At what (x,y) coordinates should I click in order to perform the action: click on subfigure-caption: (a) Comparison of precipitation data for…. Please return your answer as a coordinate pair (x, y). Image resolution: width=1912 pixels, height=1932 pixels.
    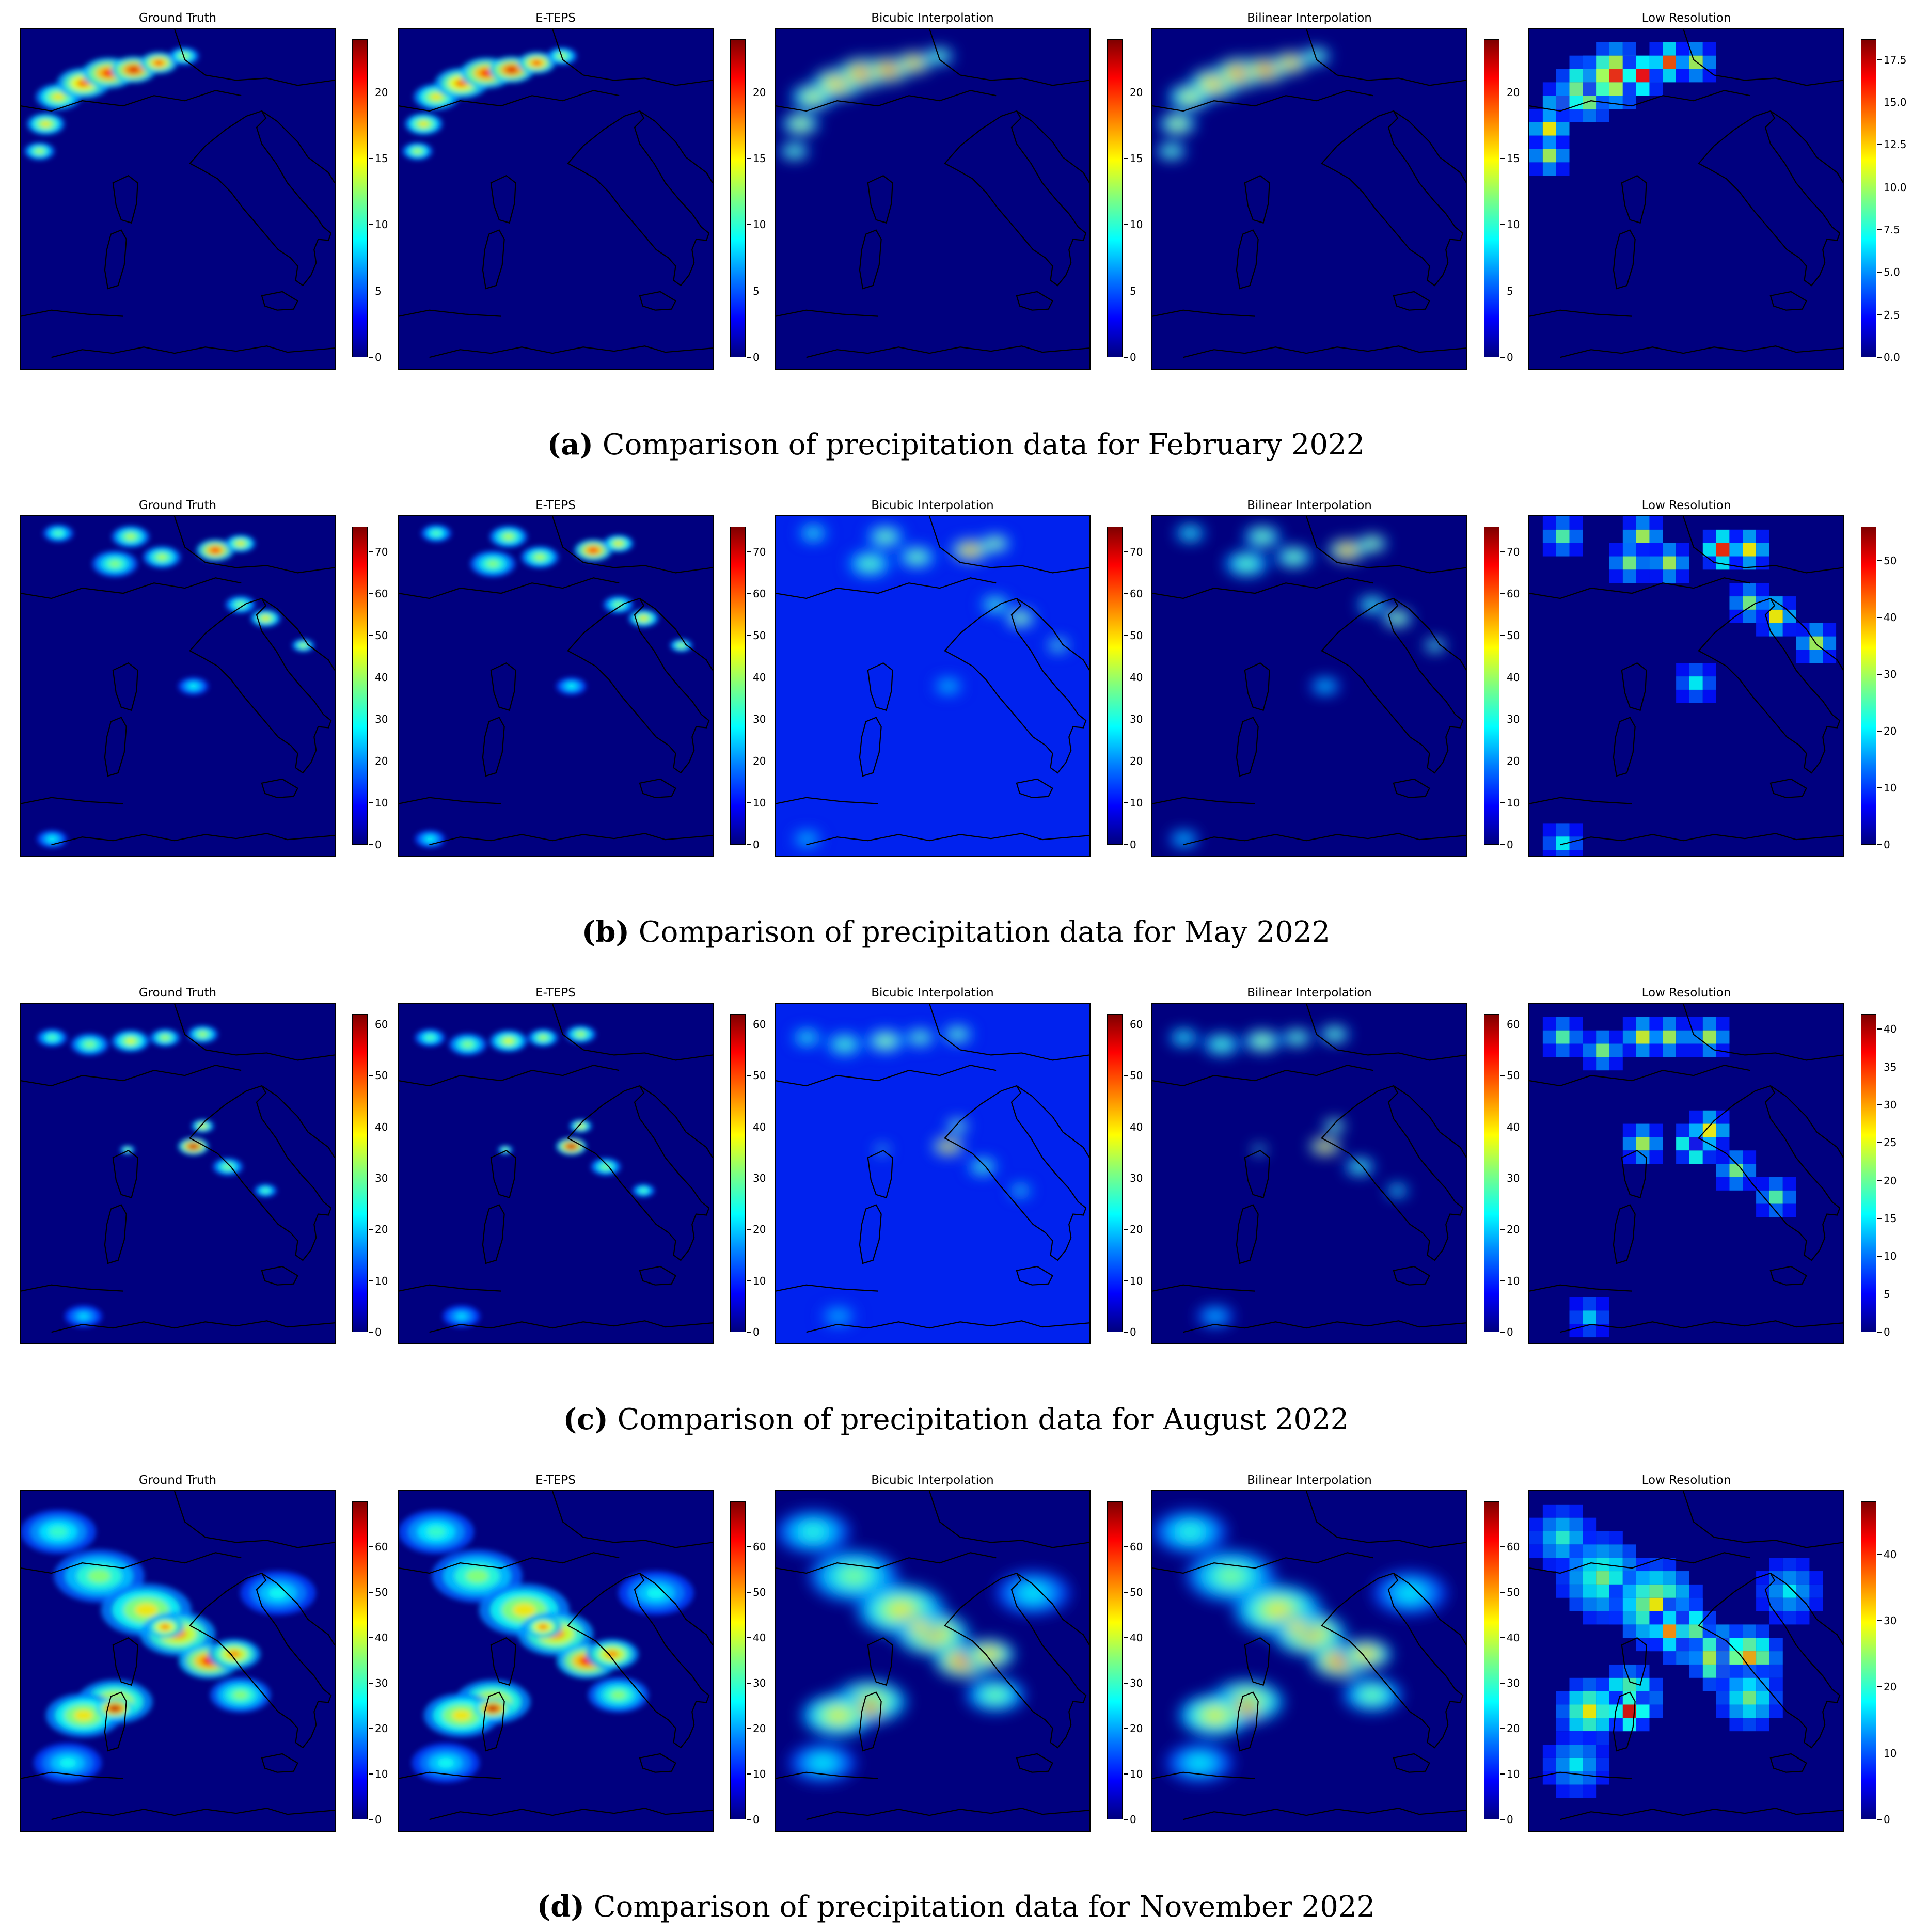
    Looking at the image, I should click on (956, 444).